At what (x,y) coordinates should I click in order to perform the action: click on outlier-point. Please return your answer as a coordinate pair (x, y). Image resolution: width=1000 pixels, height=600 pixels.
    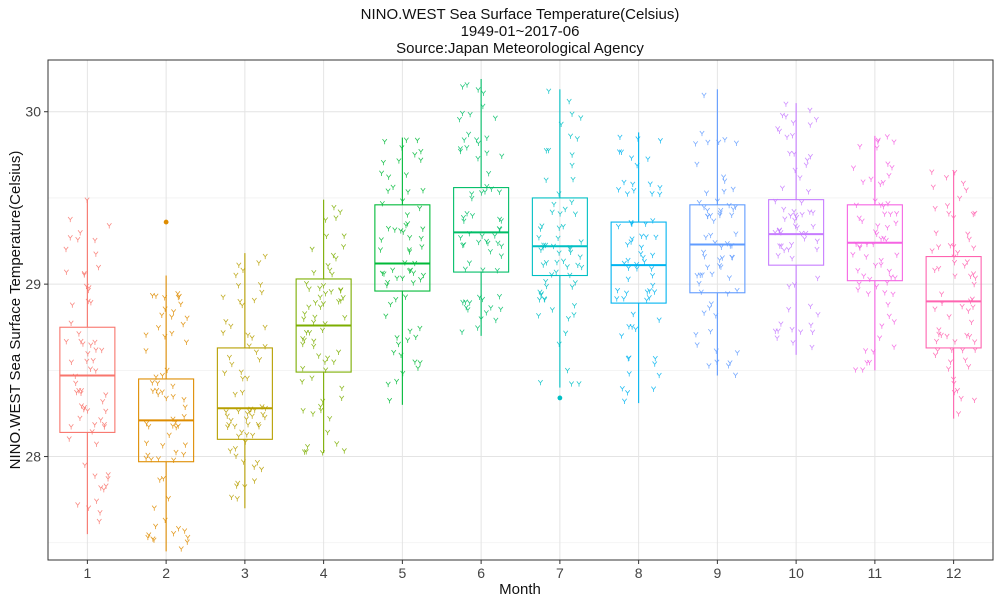
    Looking at the image, I should click on (560, 398).